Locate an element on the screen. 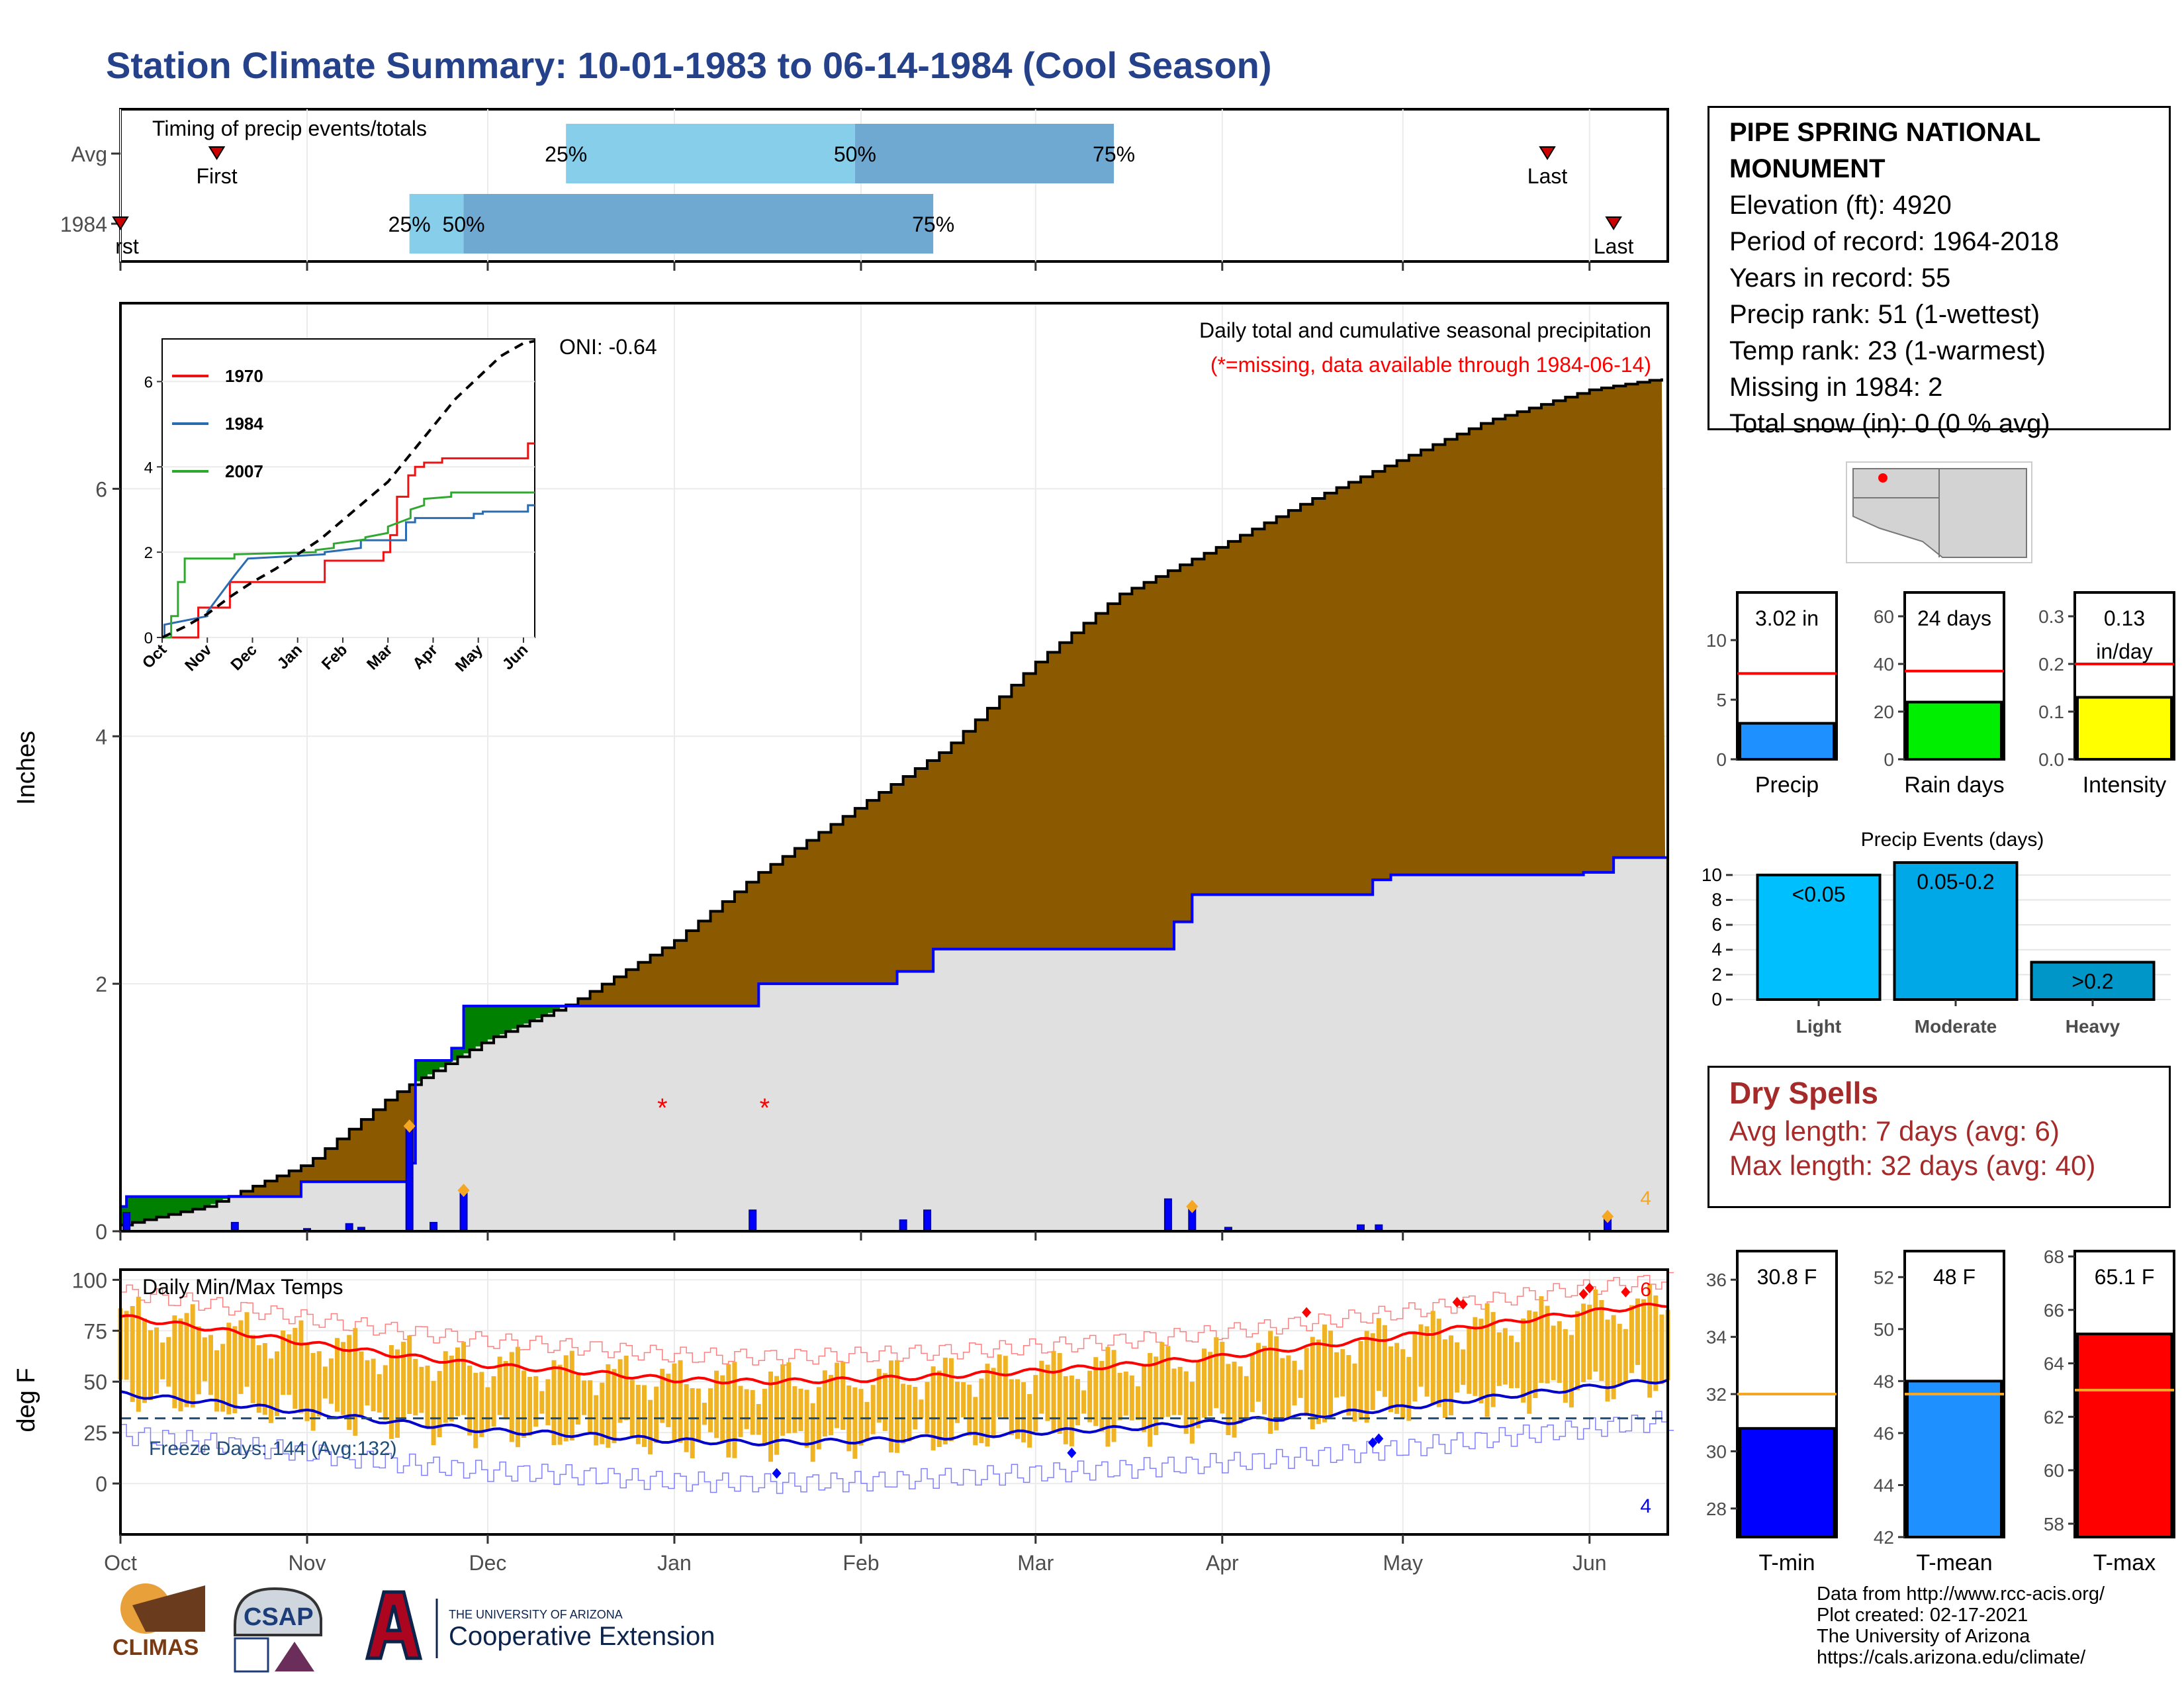 This screenshot has height=1688, width=2184. precip-events-background is located at coordinates (1952, 931).